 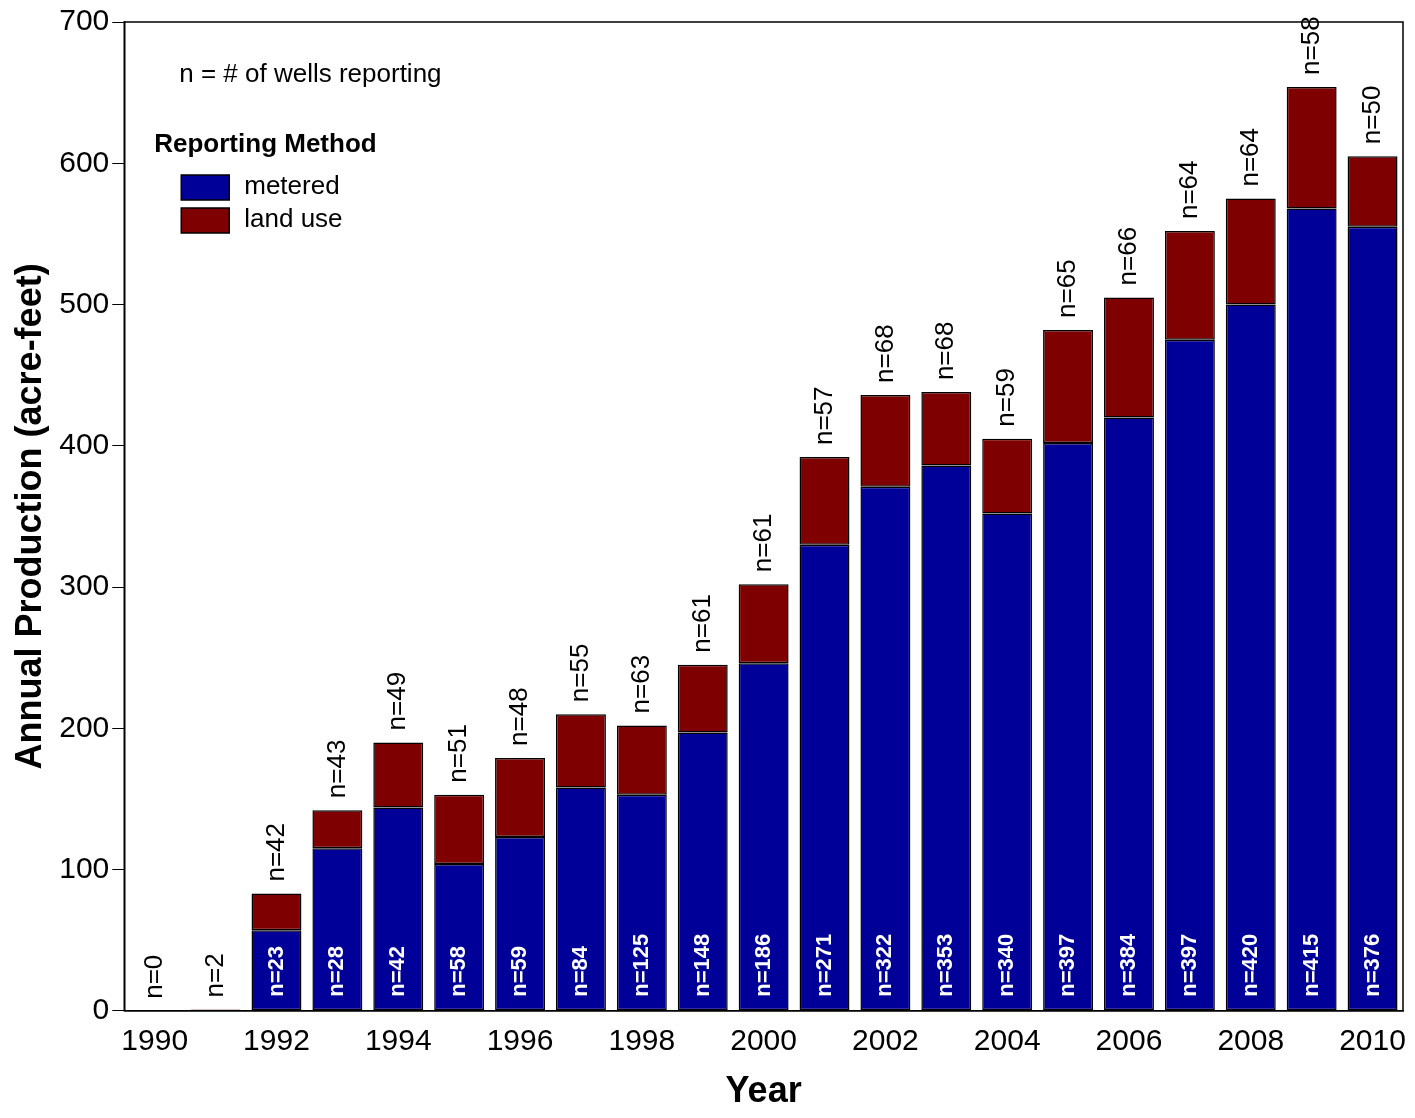 What do you see at coordinates (1066, 288) in the screenshot?
I see `annotation: n=65` at bounding box center [1066, 288].